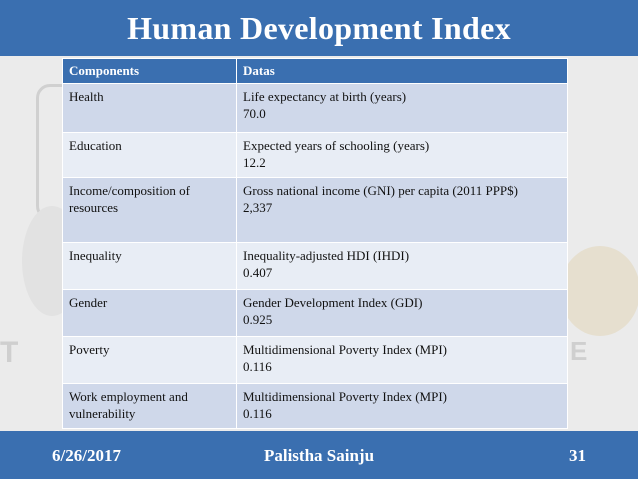  What do you see at coordinates (325, 96) in the screenshot?
I see `indicator-text: Life expectancy at birth (years)` at bounding box center [325, 96].